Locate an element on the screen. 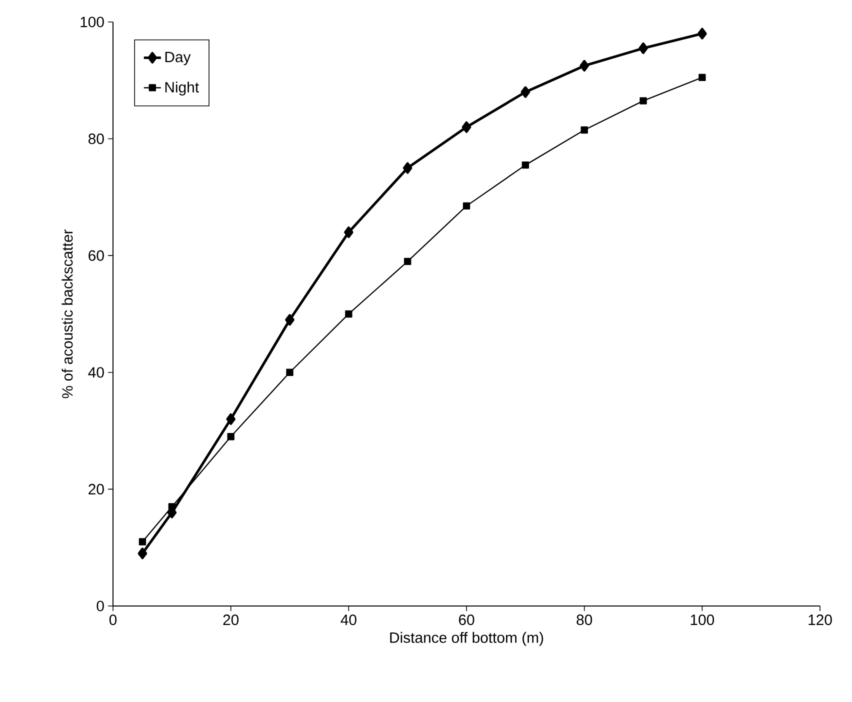 The image size is (852, 702). y-tick-label: 60 is located at coordinates (96, 255).